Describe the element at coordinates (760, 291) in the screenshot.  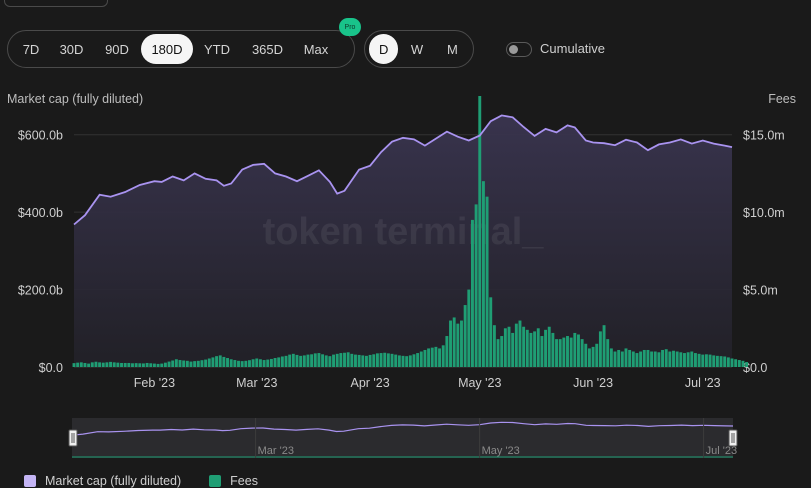
I see `y-right-tick-label: $5.0m` at that location.